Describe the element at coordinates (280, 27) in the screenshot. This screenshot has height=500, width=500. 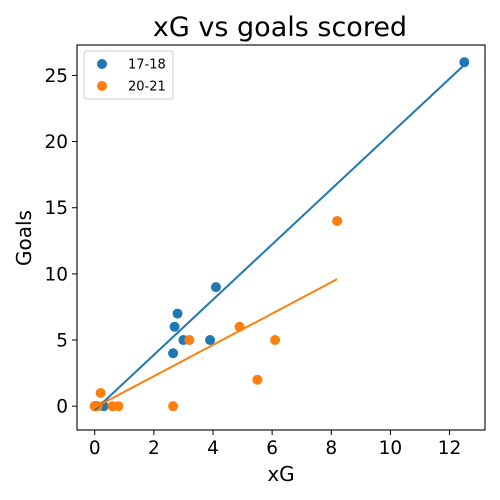
I see `chart-title: xG vs goals scored` at that location.